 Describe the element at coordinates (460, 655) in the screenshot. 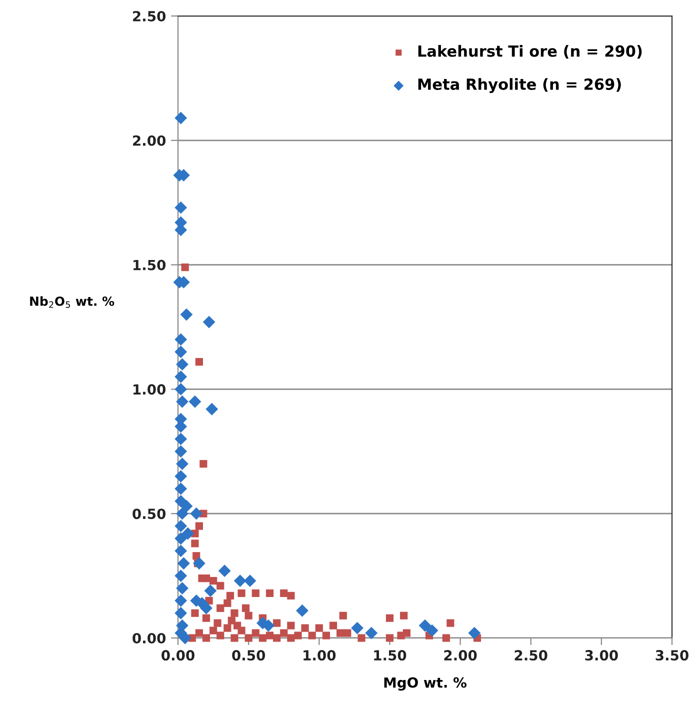

I see `x-tick-label: 2.00` at that location.